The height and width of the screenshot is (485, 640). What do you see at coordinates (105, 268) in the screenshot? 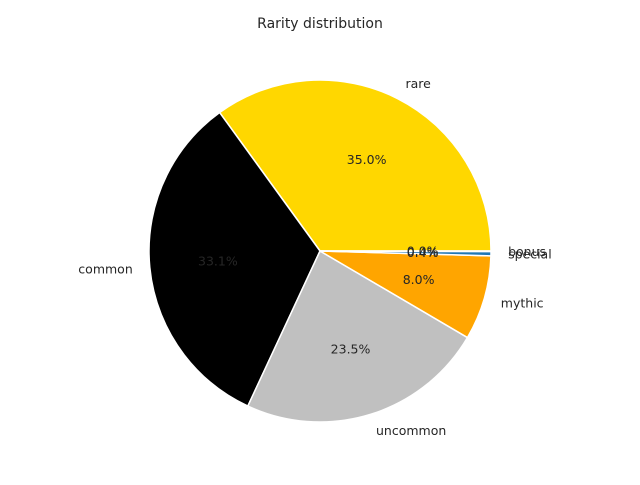
I see `slice-label-common: common` at bounding box center [105, 268].